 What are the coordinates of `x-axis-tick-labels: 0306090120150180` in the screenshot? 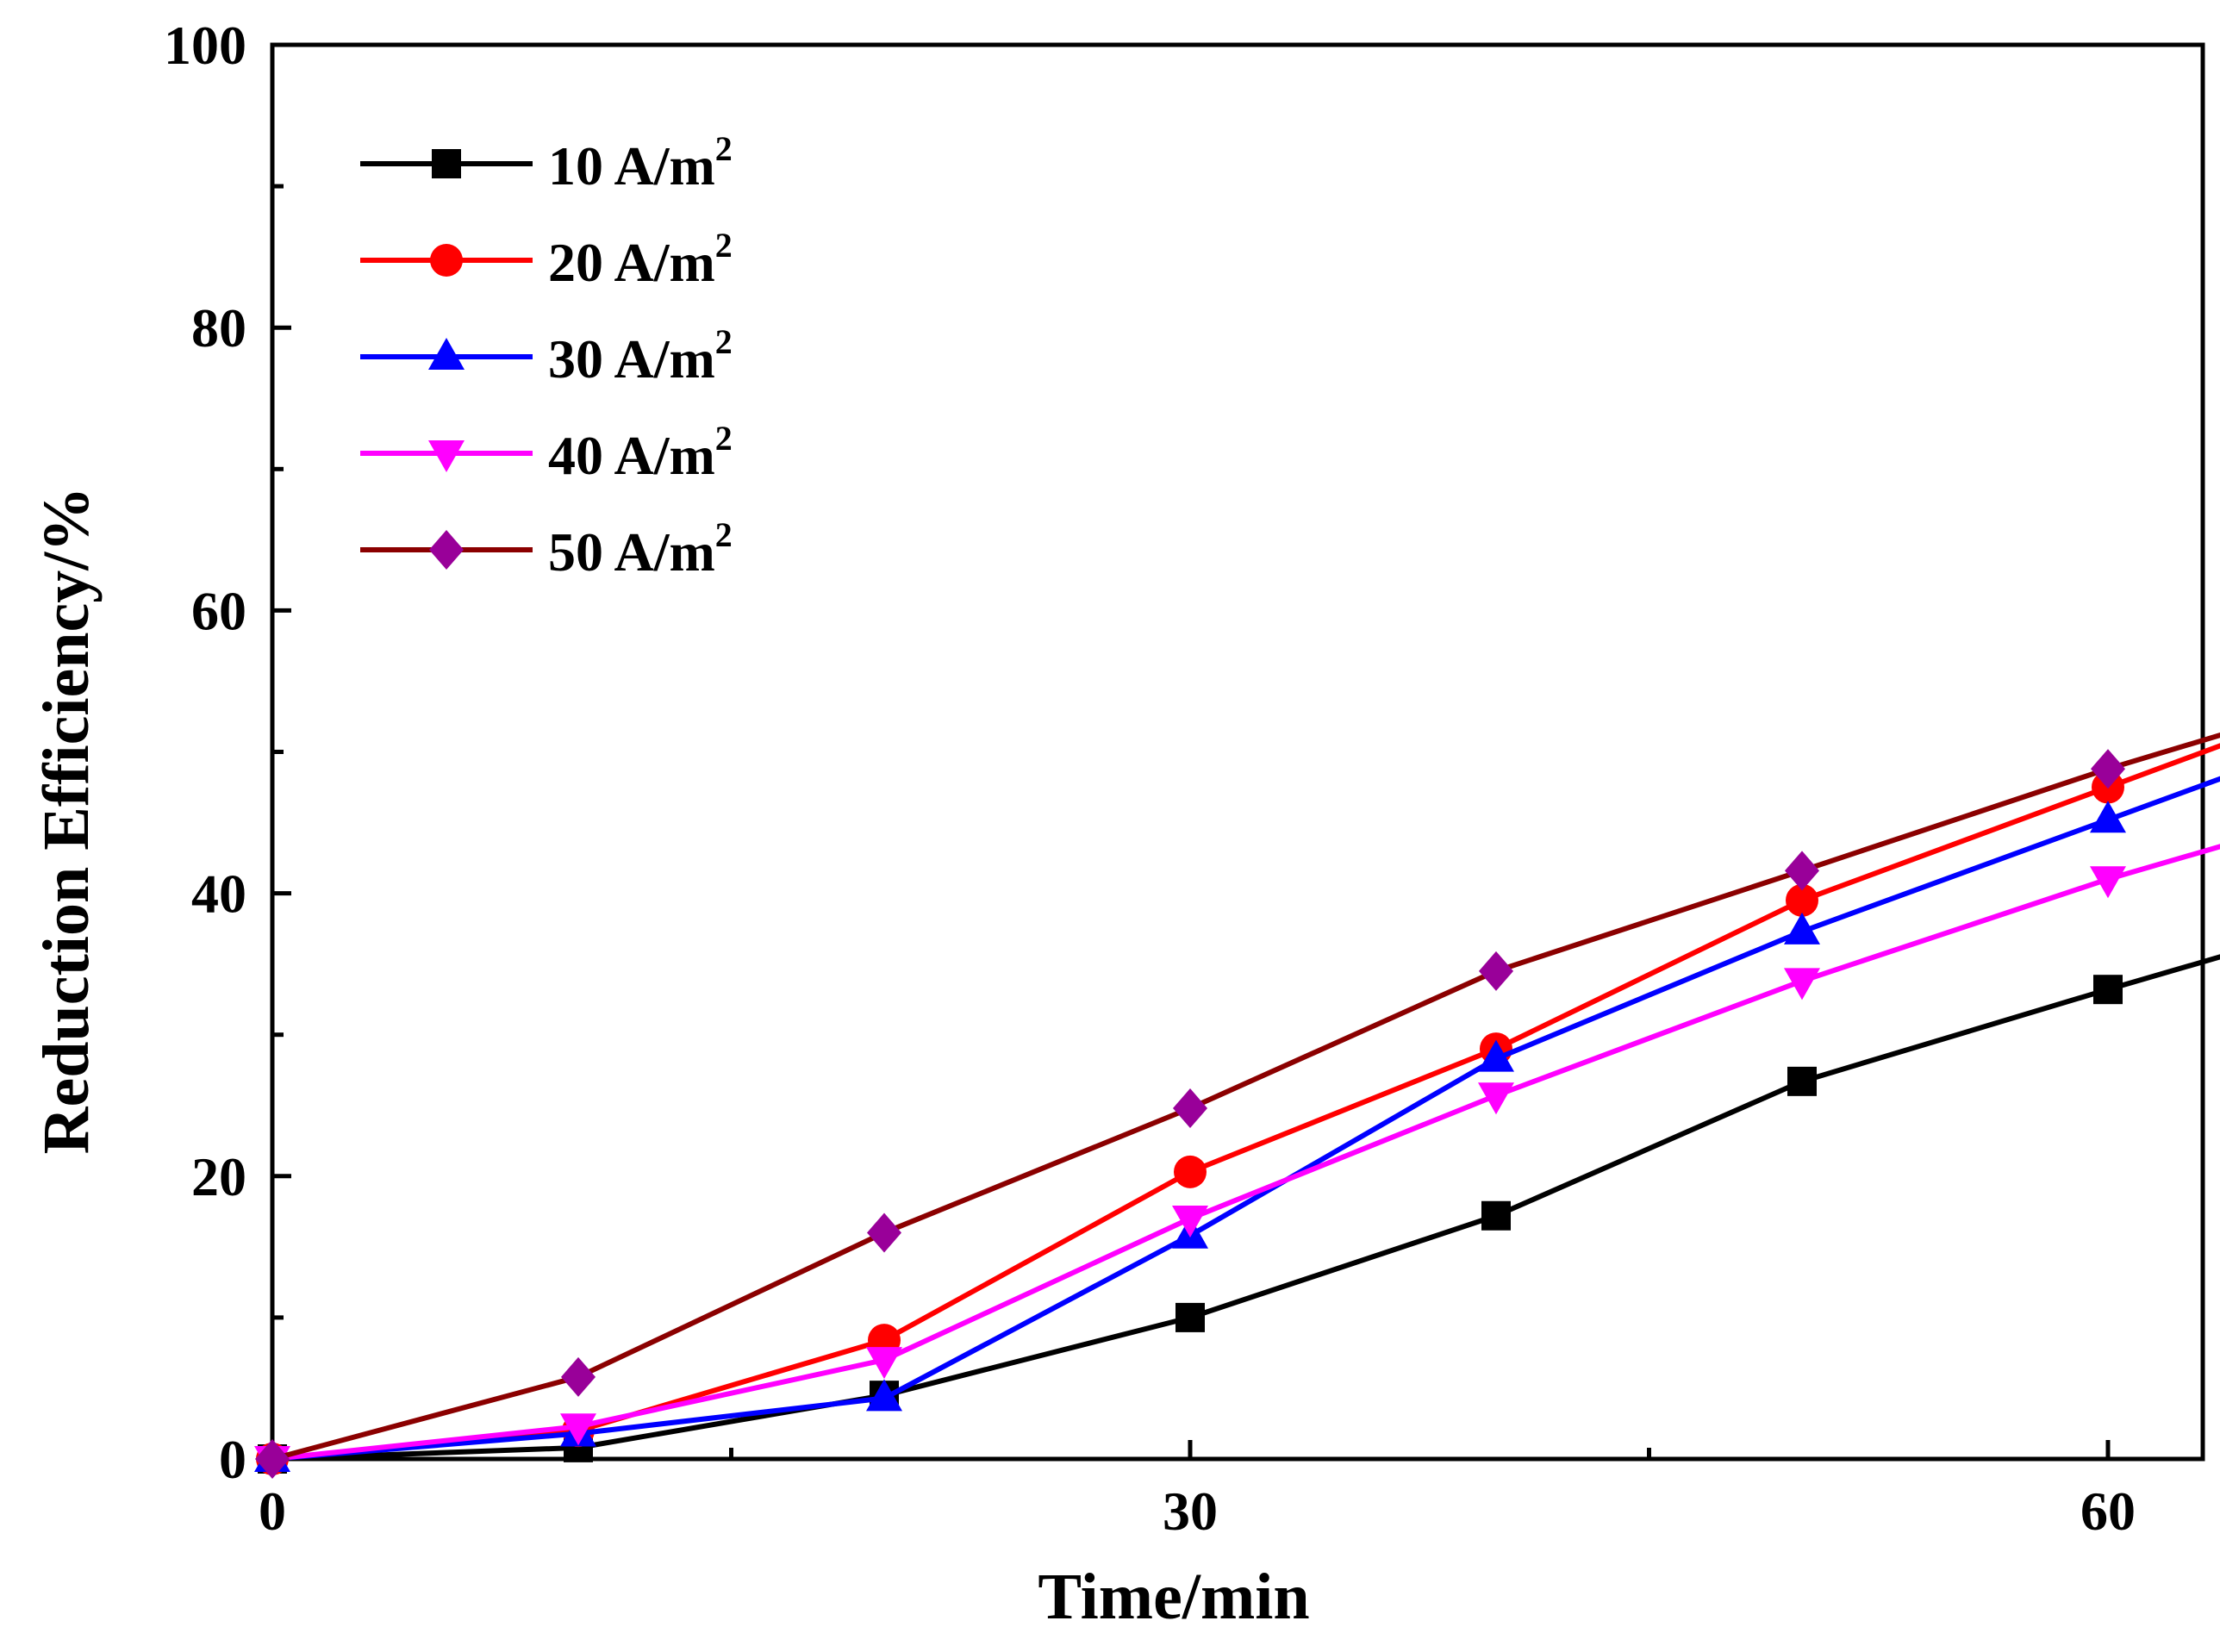 It's located at (1197, 1511).